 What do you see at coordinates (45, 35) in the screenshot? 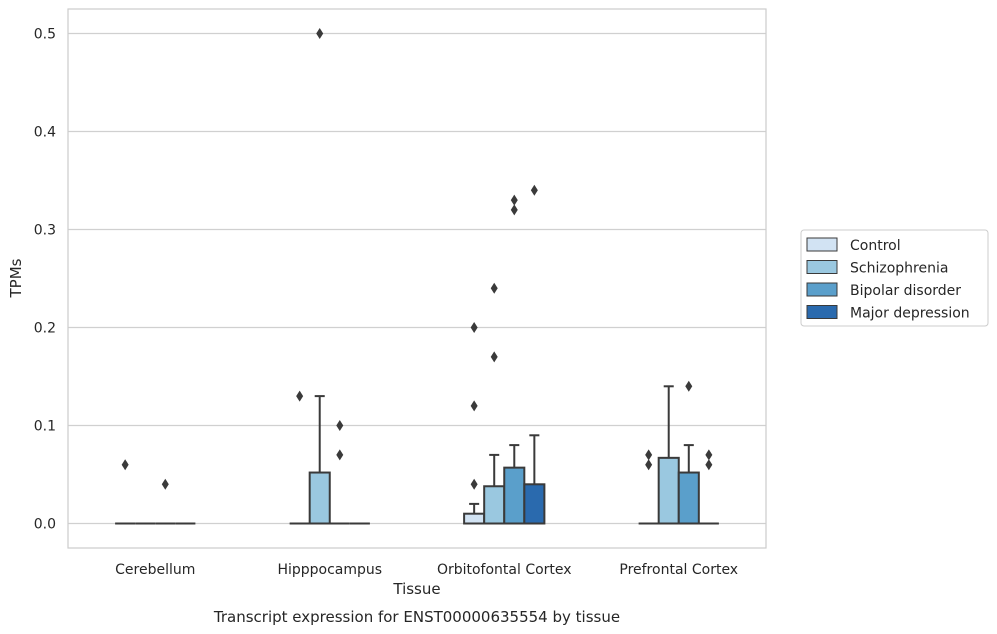
I see `y-tick-label: 0.5` at bounding box center [45, 35].